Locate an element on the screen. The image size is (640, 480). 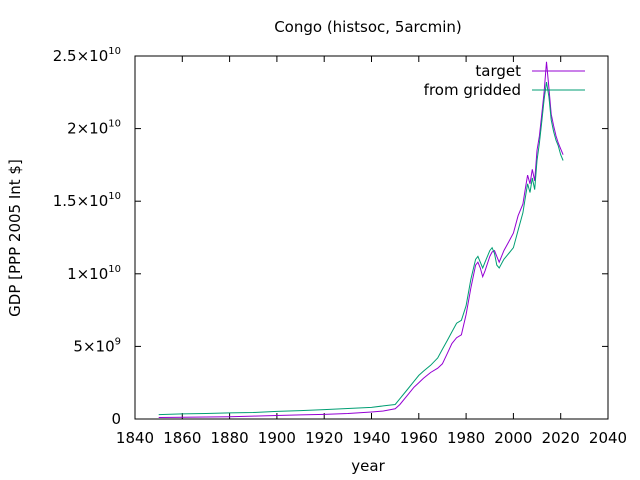
legend-label: from gridded is located at coordinates (472, 90).